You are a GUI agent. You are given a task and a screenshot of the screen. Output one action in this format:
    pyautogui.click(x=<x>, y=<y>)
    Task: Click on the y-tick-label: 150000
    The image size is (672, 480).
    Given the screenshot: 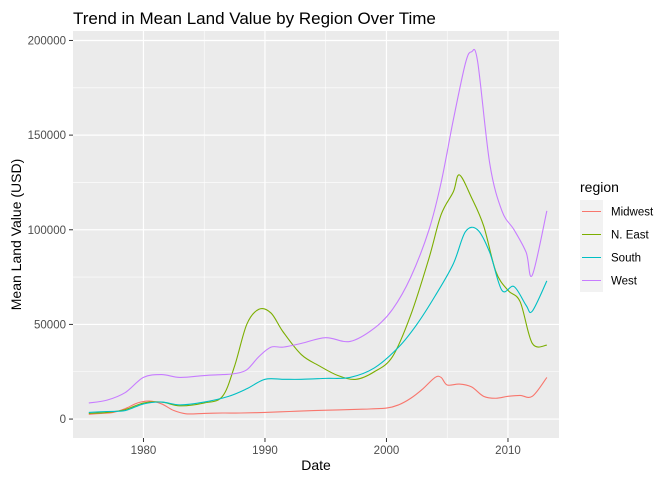 What is the action you would take?
    pyautogui.click(x=47, y=136)
    